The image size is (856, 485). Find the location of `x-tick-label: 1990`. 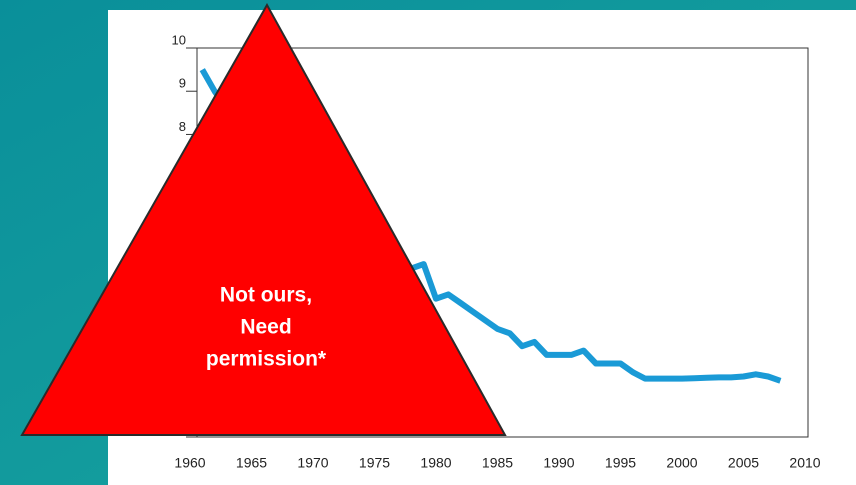

x-tick-label: 1990 is located at coordinates (558, 463).